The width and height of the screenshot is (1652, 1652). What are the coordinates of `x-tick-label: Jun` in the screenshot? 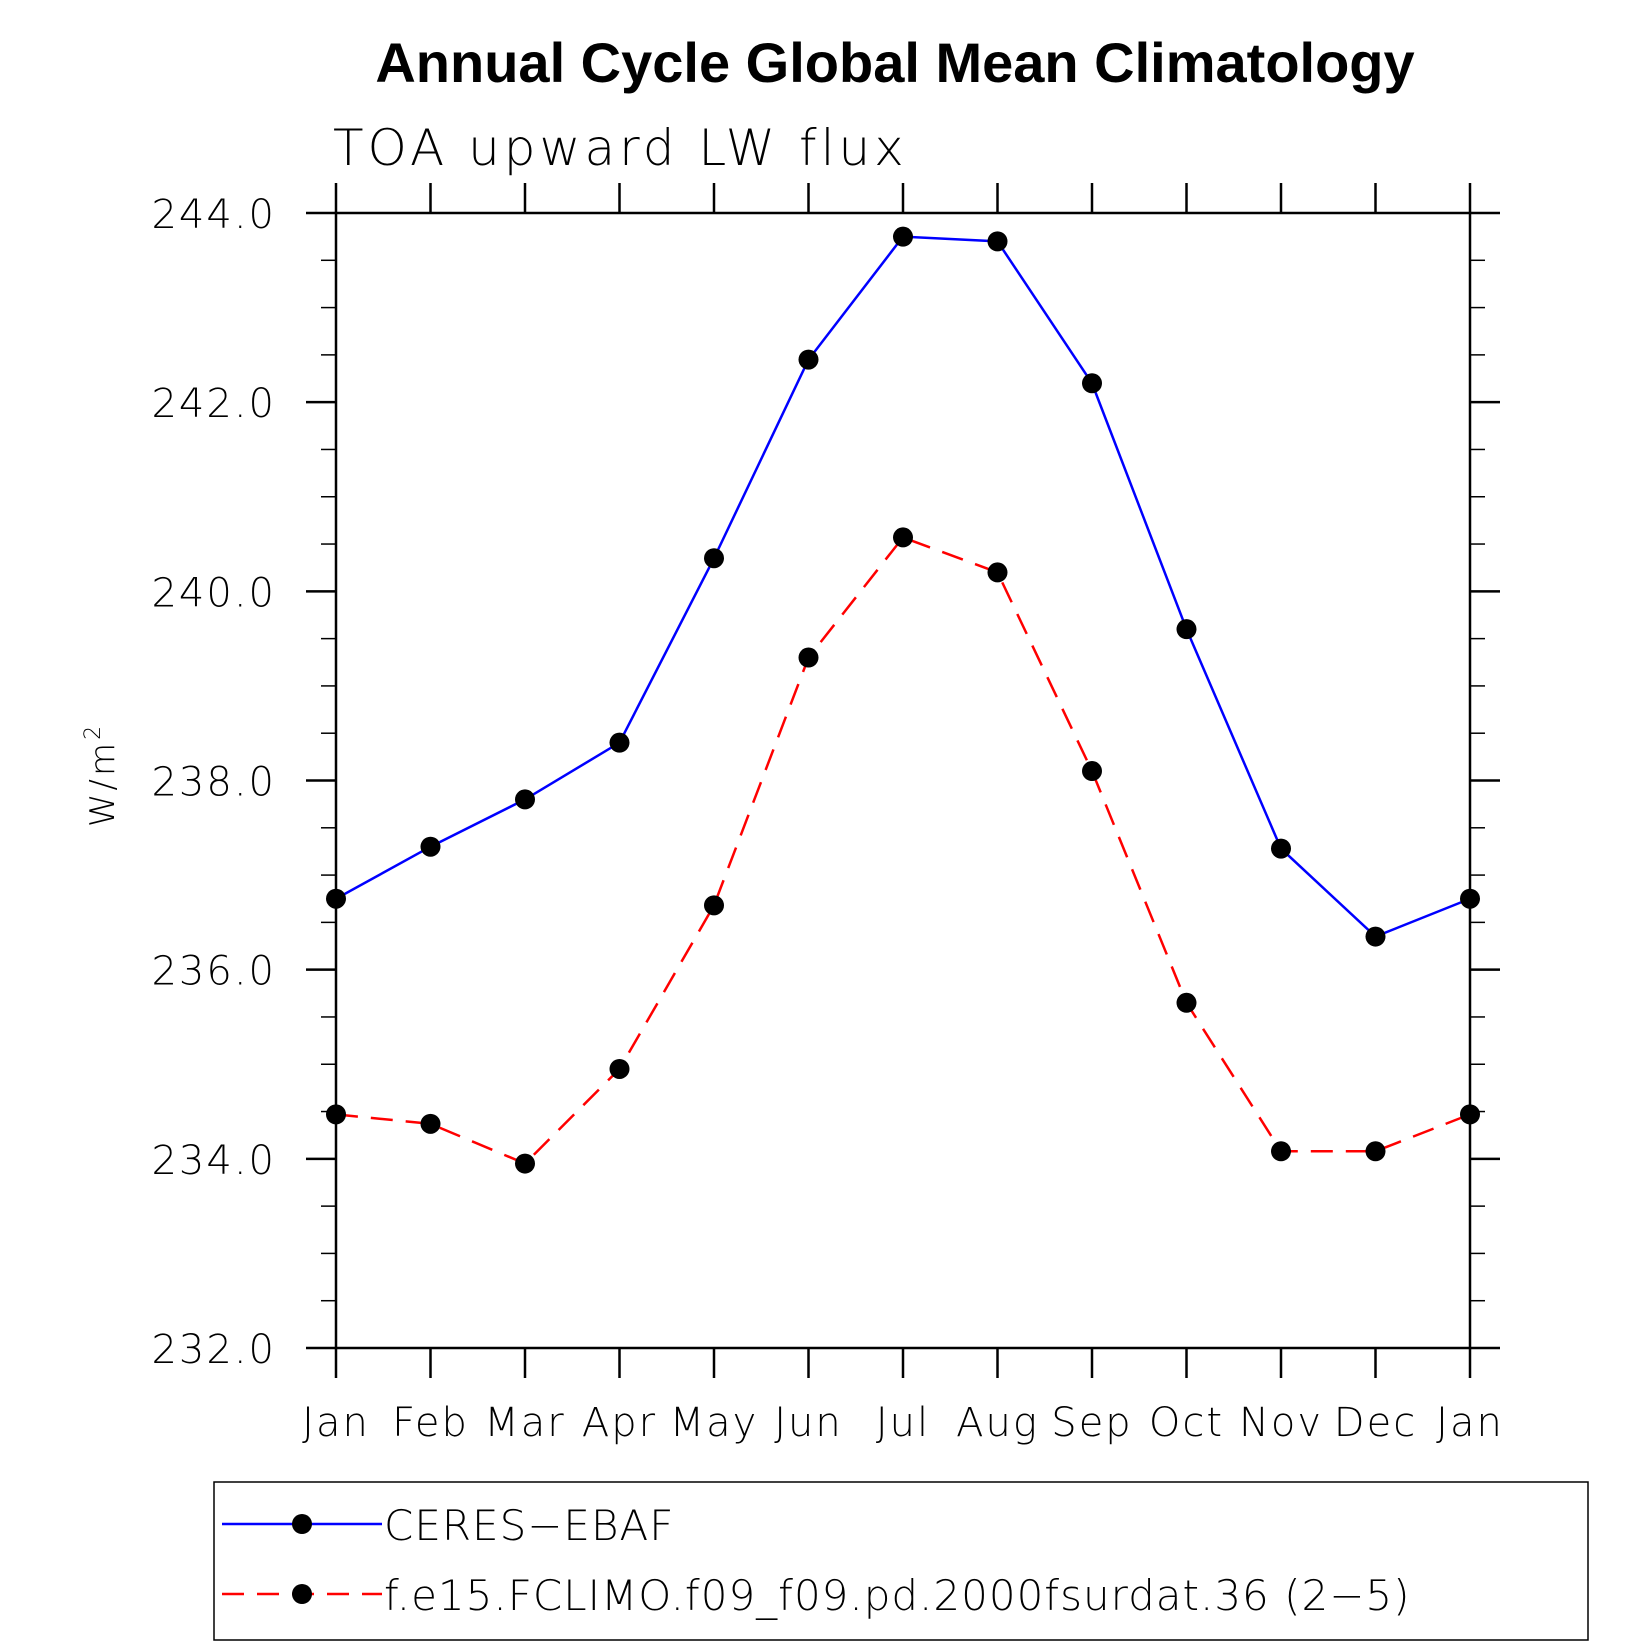 It's located at (808, 1423).